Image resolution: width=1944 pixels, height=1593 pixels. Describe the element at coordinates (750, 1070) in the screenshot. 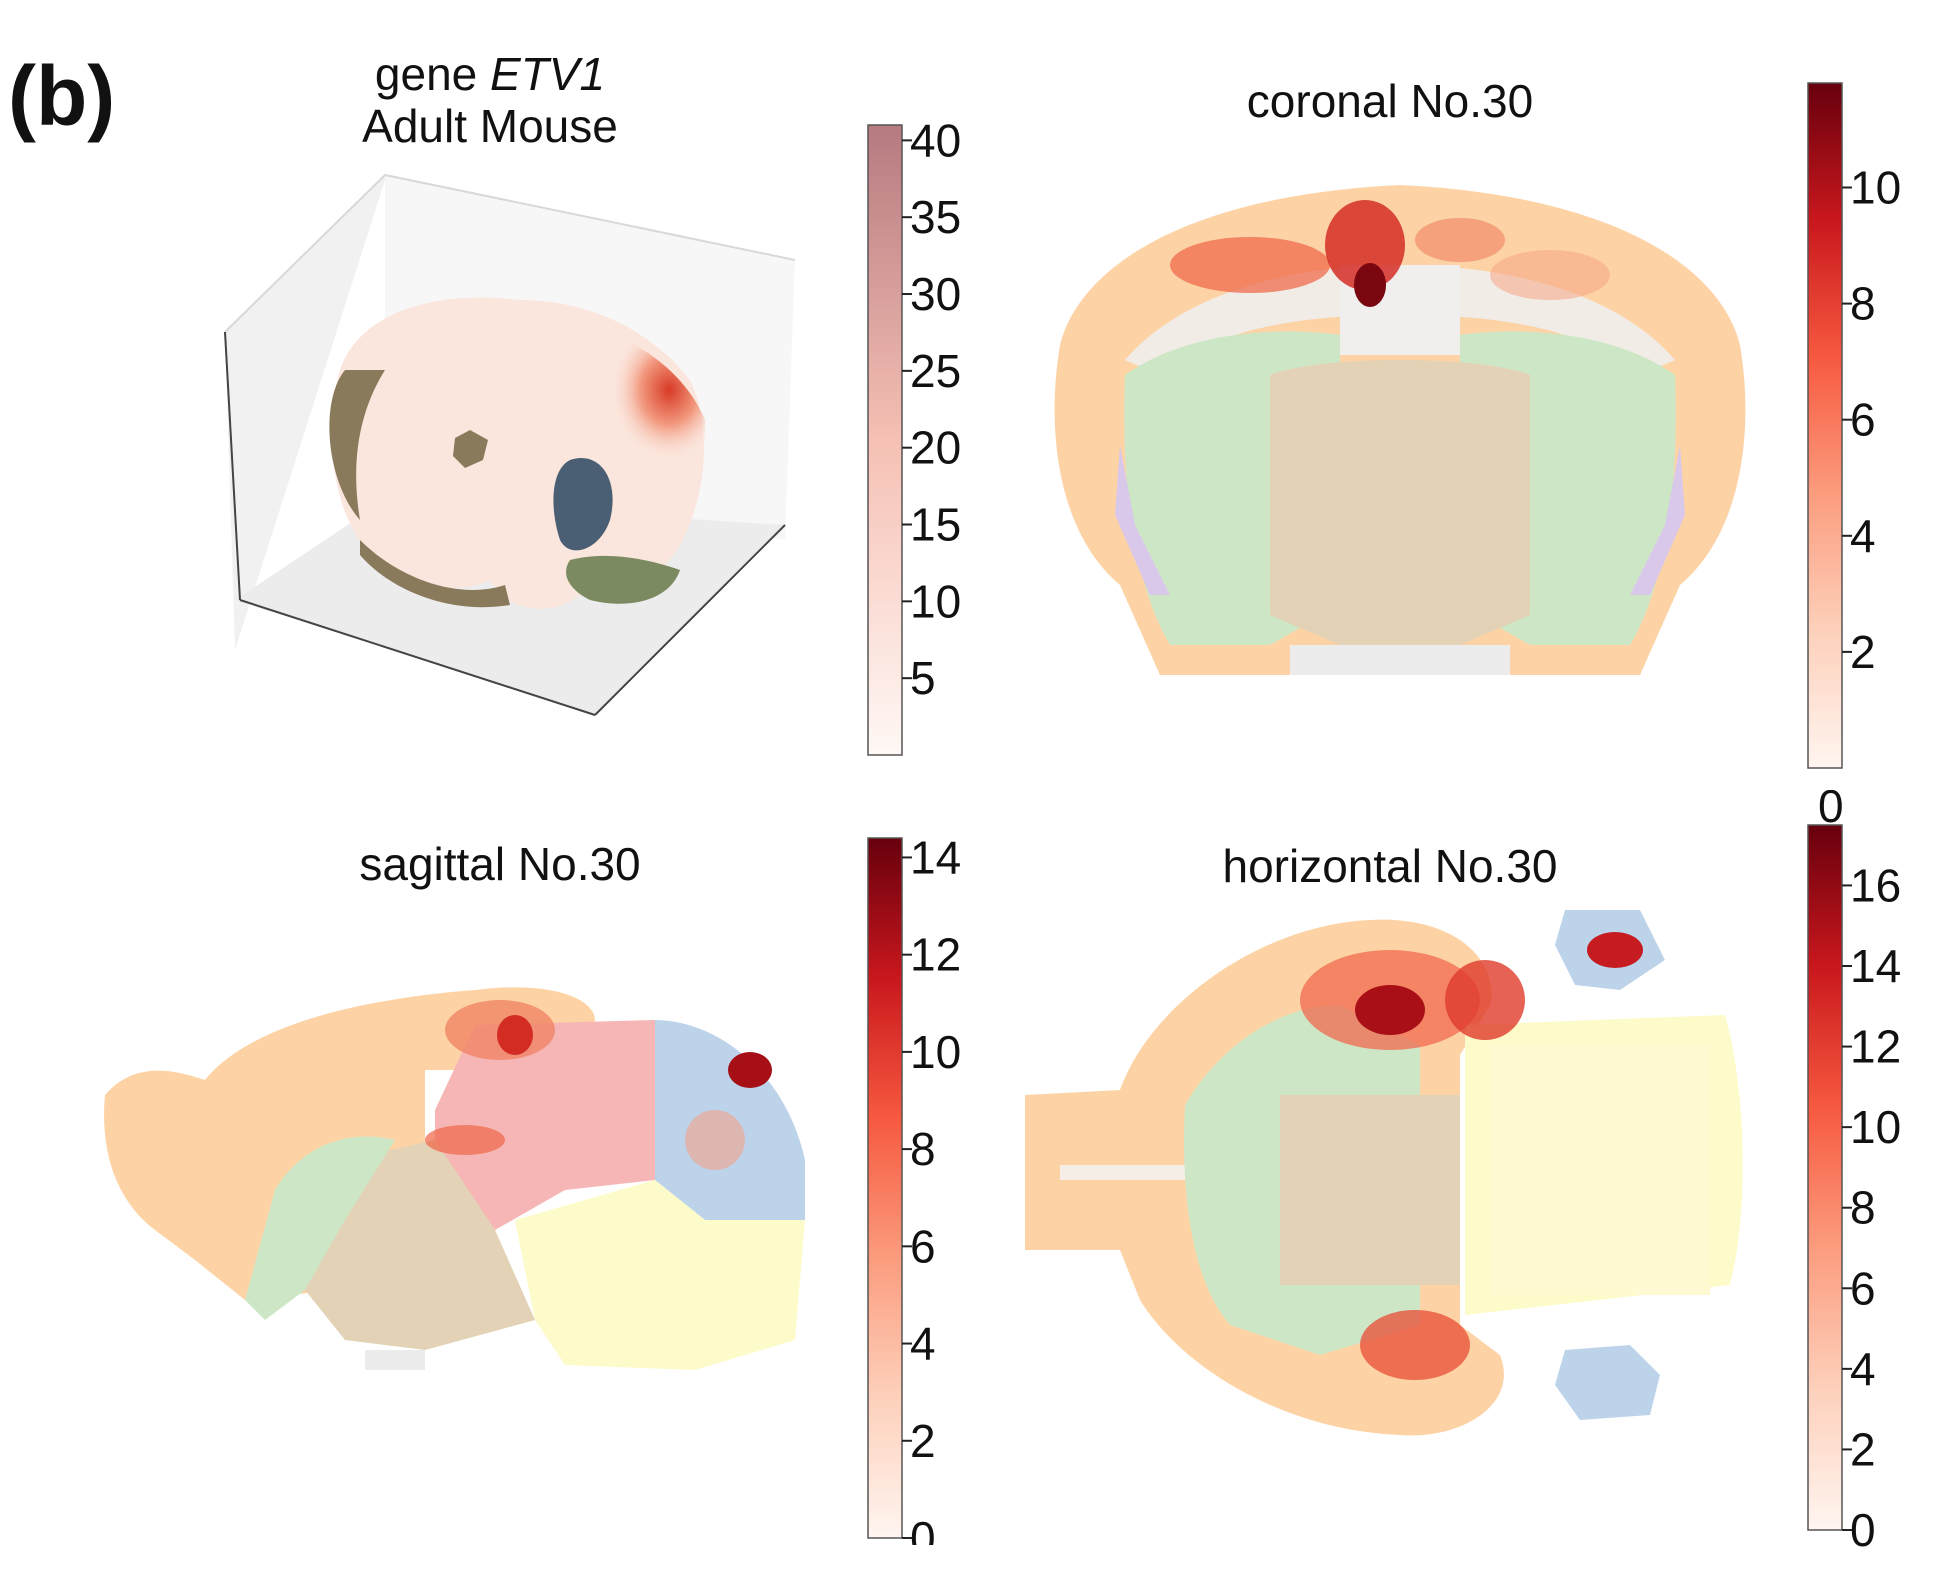

I see `sagittal-hotspot-cb` at that location.